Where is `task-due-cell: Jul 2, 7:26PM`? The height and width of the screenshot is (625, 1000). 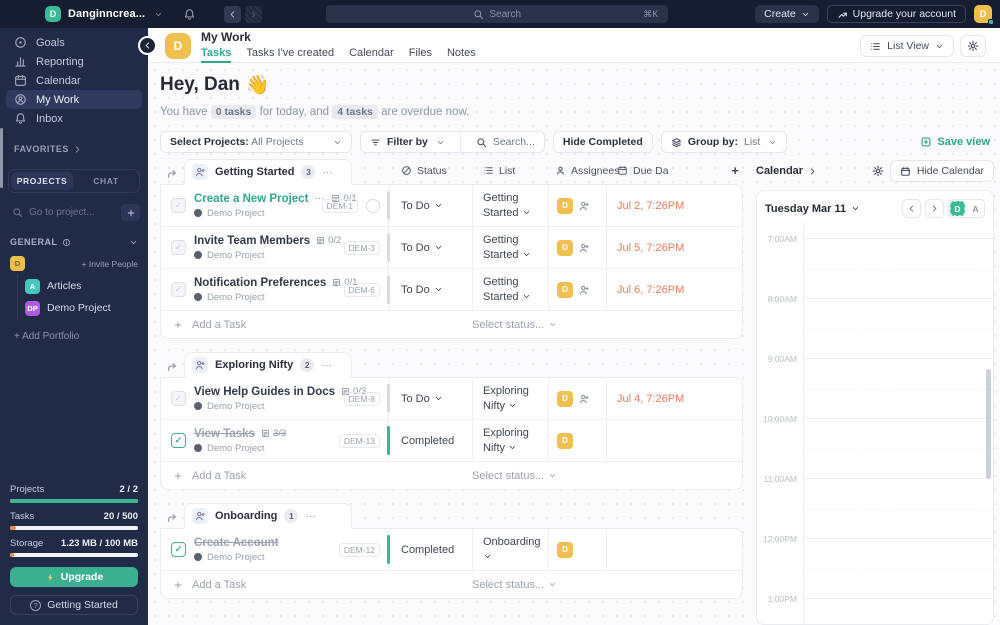
task-due-cell: Jul 2, 7:26PM is located at coordinates (674, 205).